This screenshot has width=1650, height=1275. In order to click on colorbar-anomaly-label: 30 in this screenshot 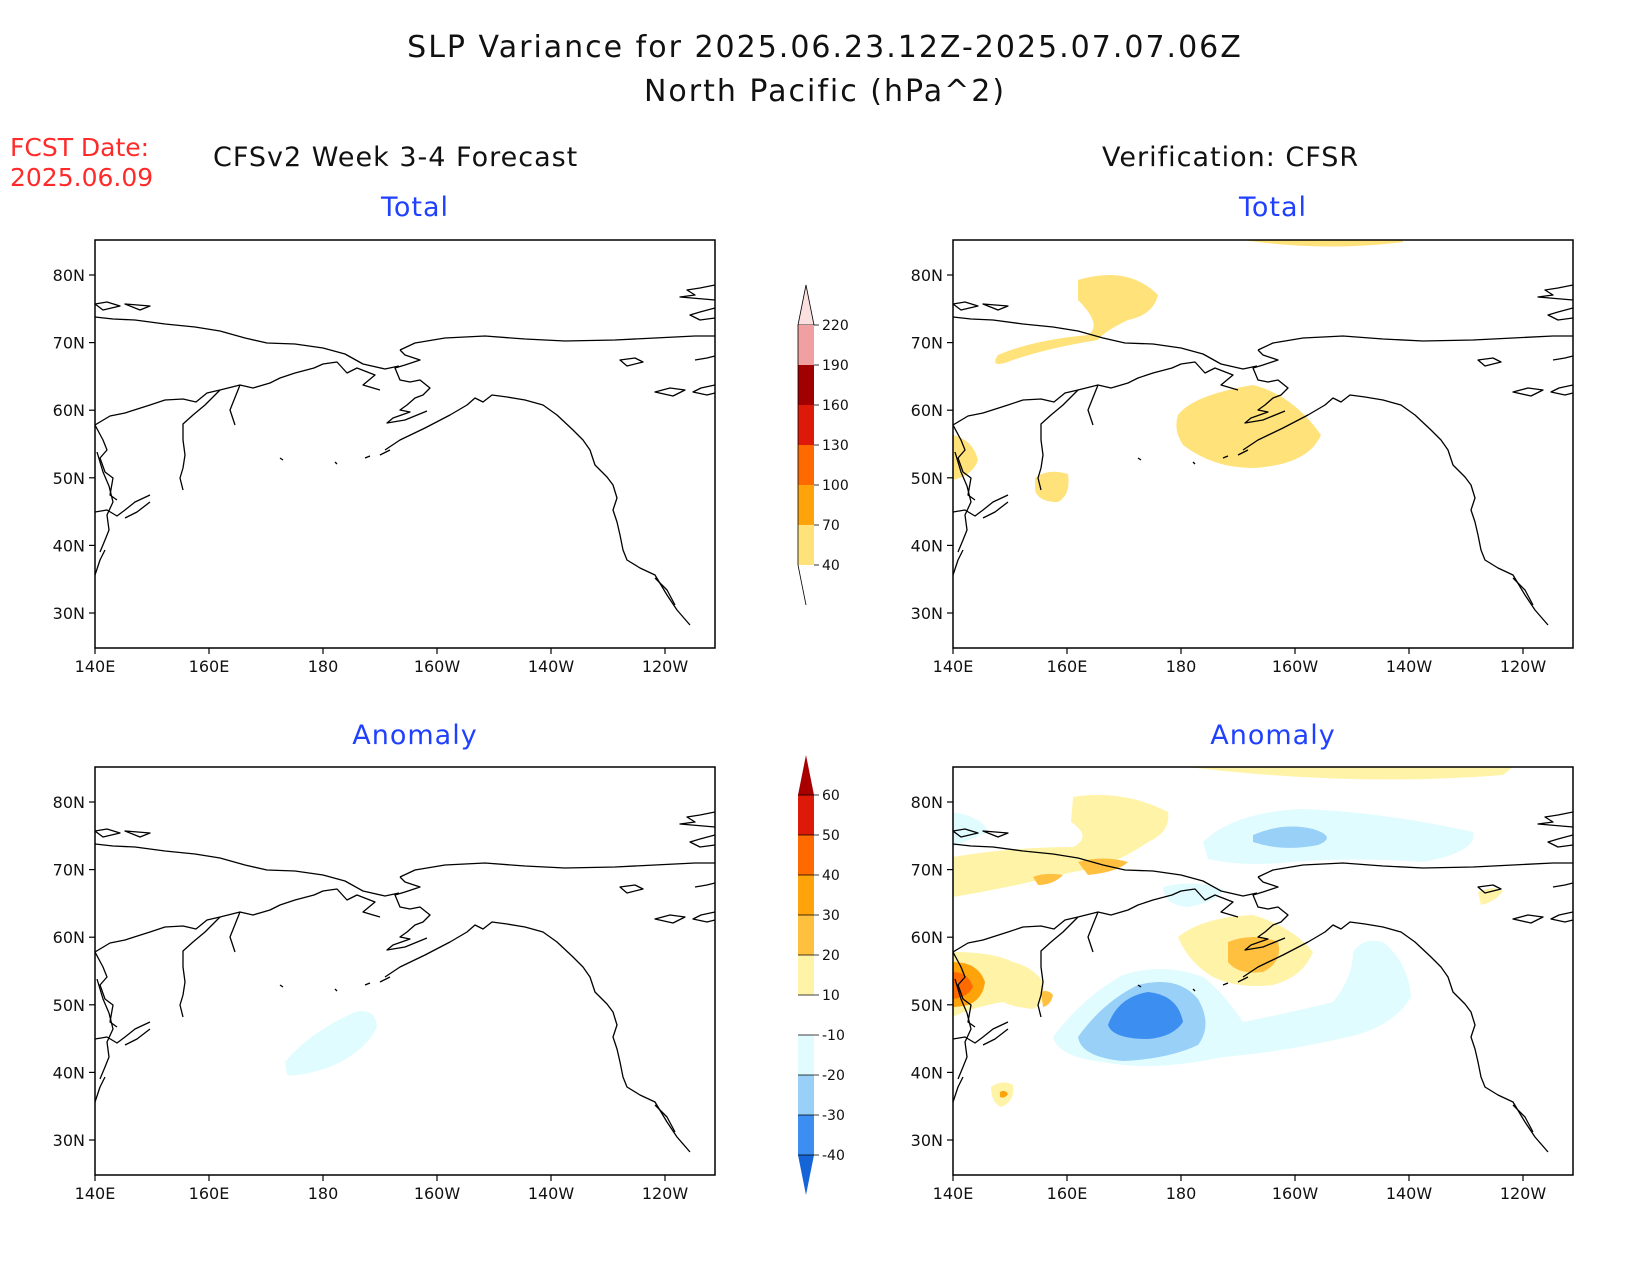, I will do `click(831, 916)`.